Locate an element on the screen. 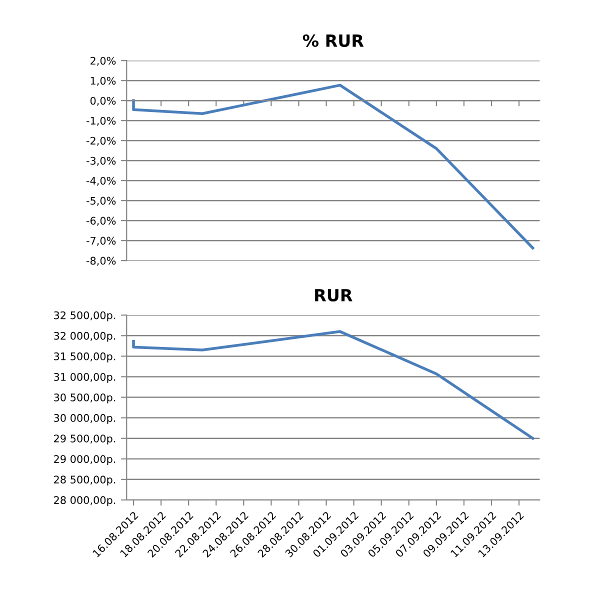  y-tick-label: 2,0% is located at coordinates (103, 61).